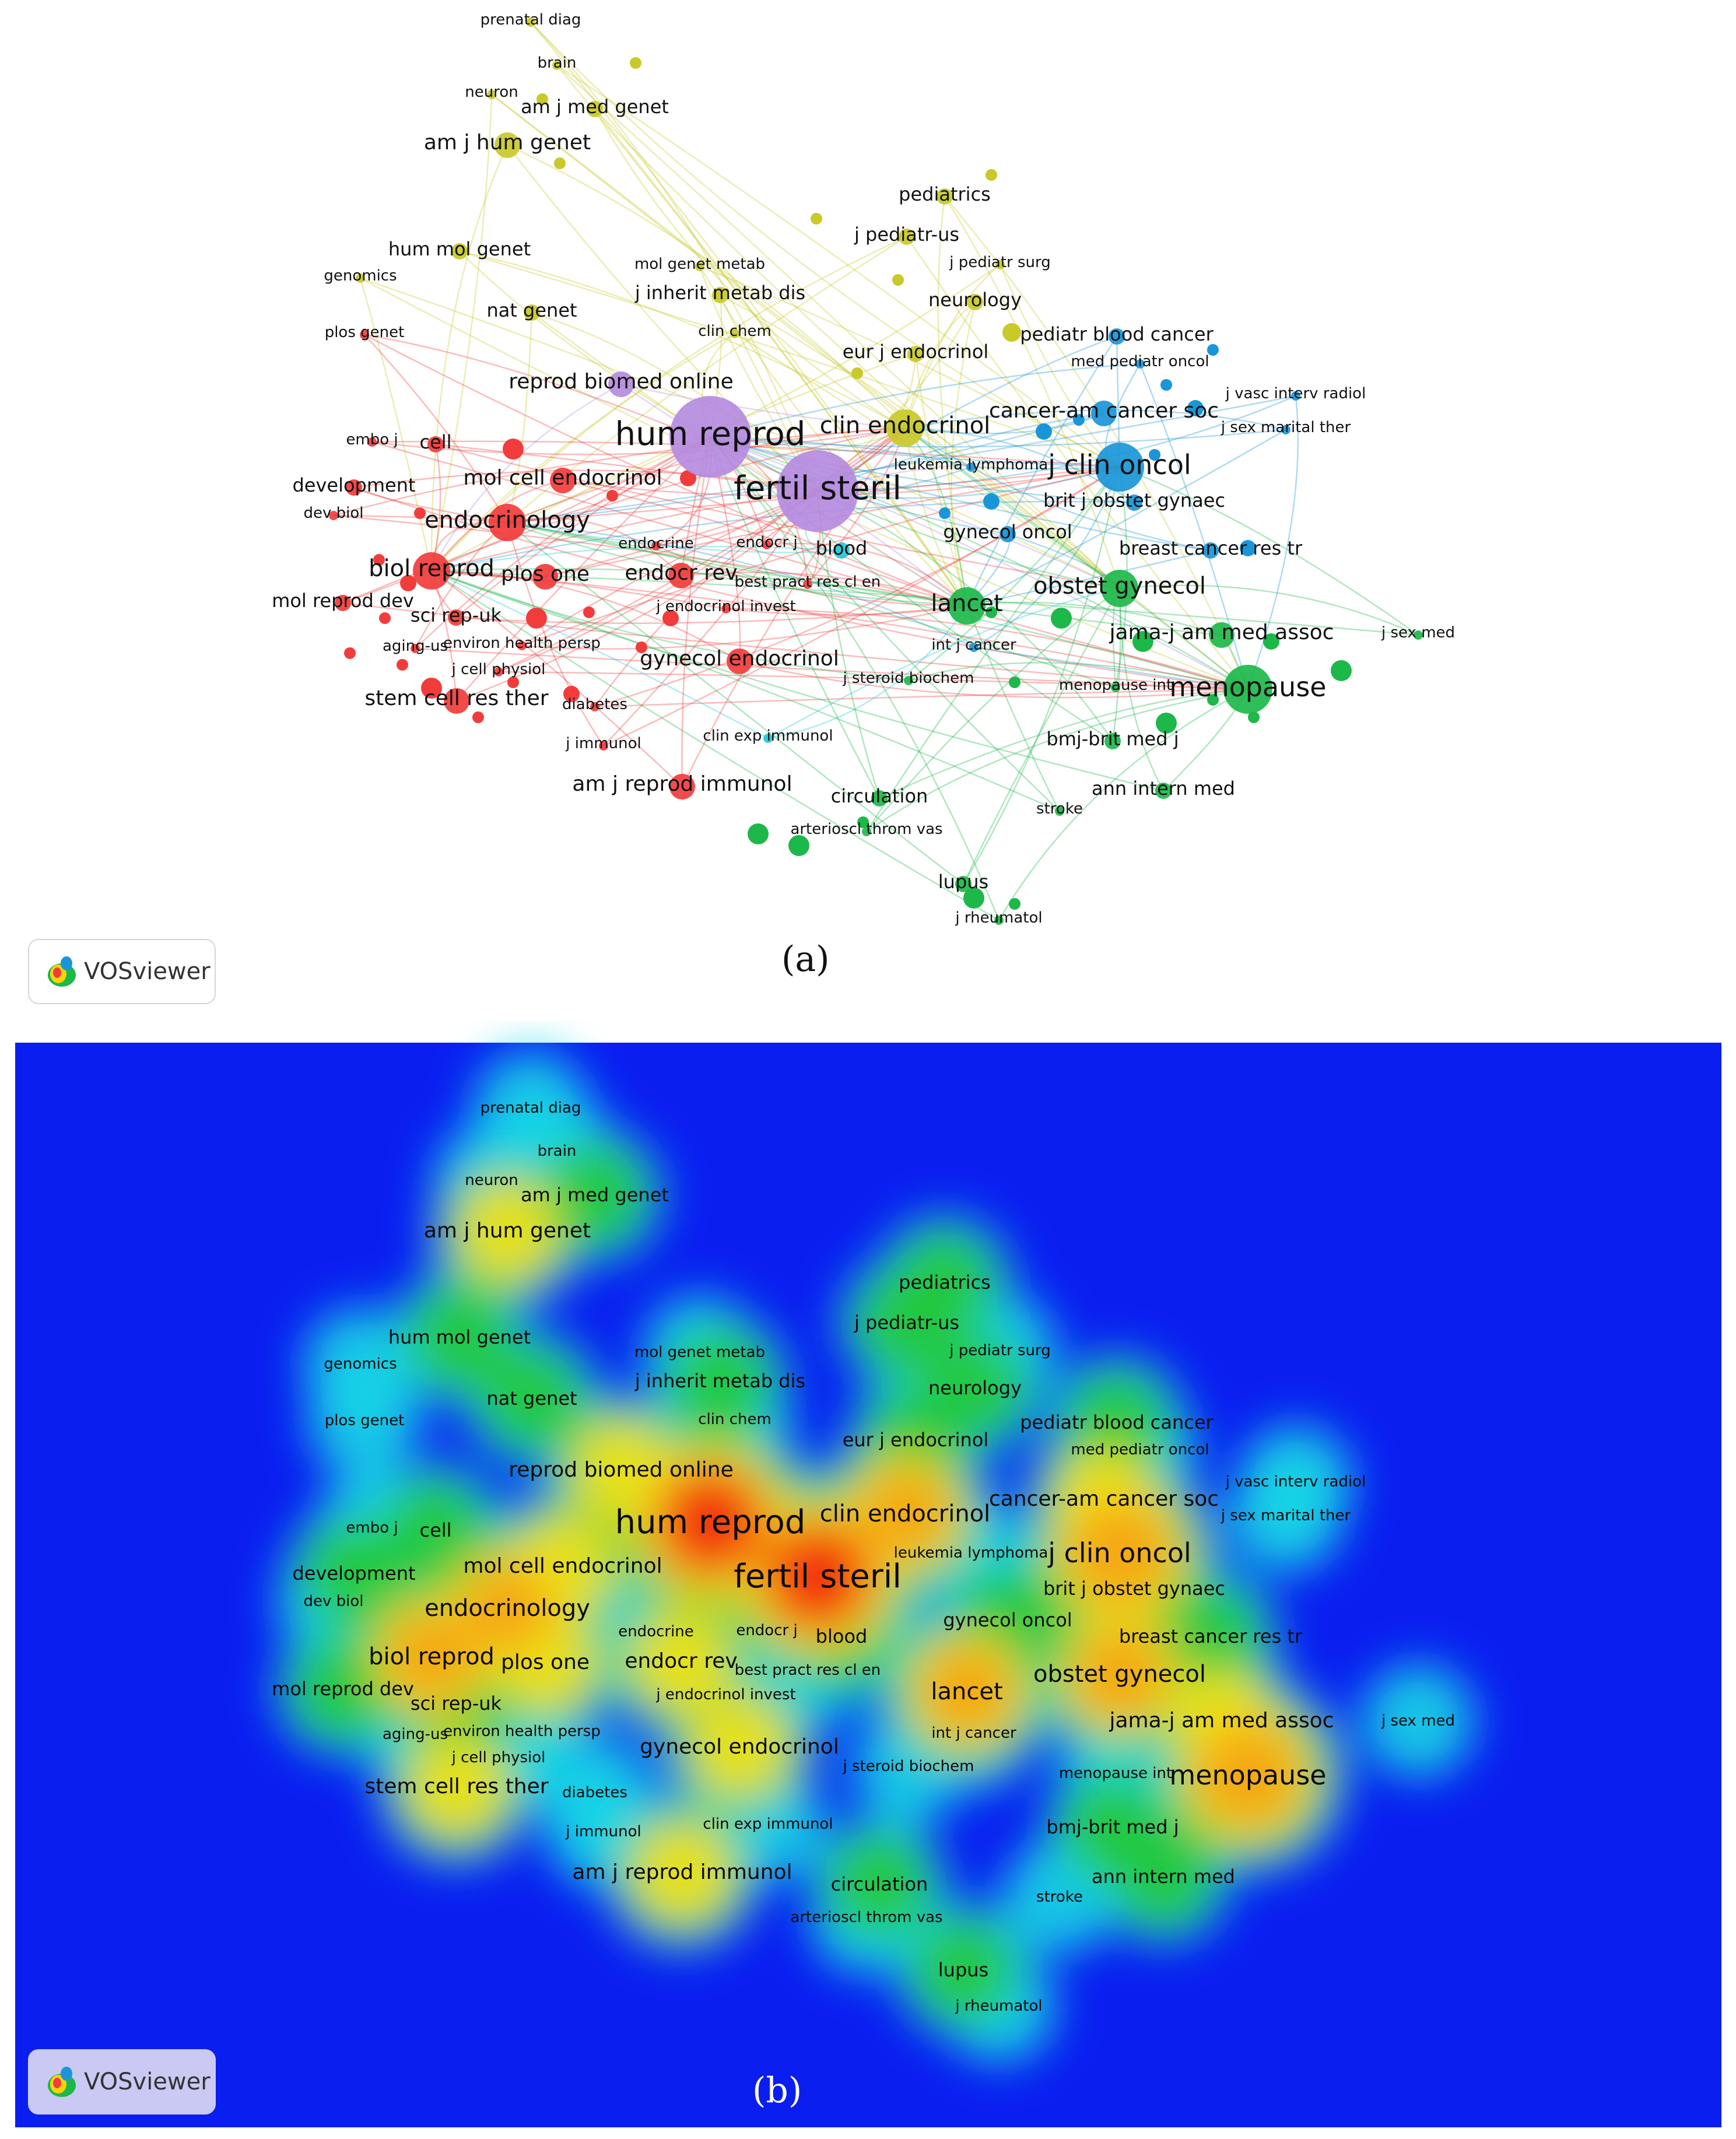  I want to click on node-j-steroid-biochem, so click(908, 680).